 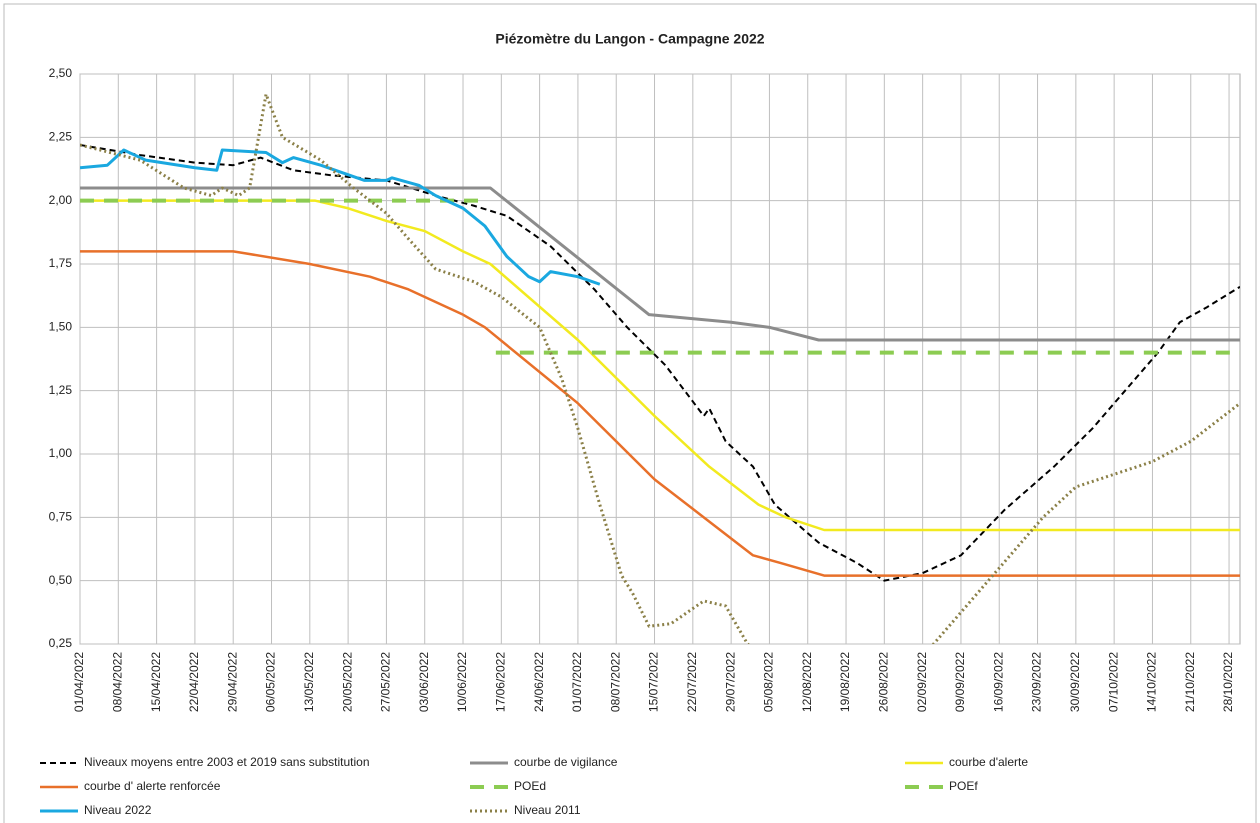 What do you see at coordinates (232, 682) in the screenshot?
I see `x-tick-label: 29/04/2022` at bounding box center [232, 682].